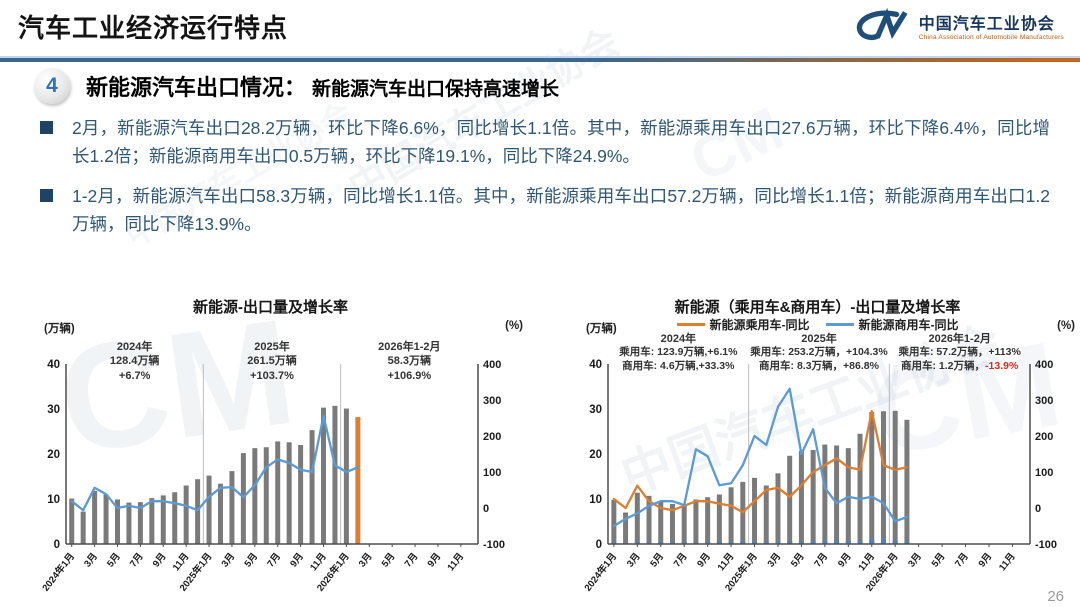 The height and width of the screenshot is (607, 1080). I want to click on legend-item: 新能源乘用车-同比, so click(743, 324).